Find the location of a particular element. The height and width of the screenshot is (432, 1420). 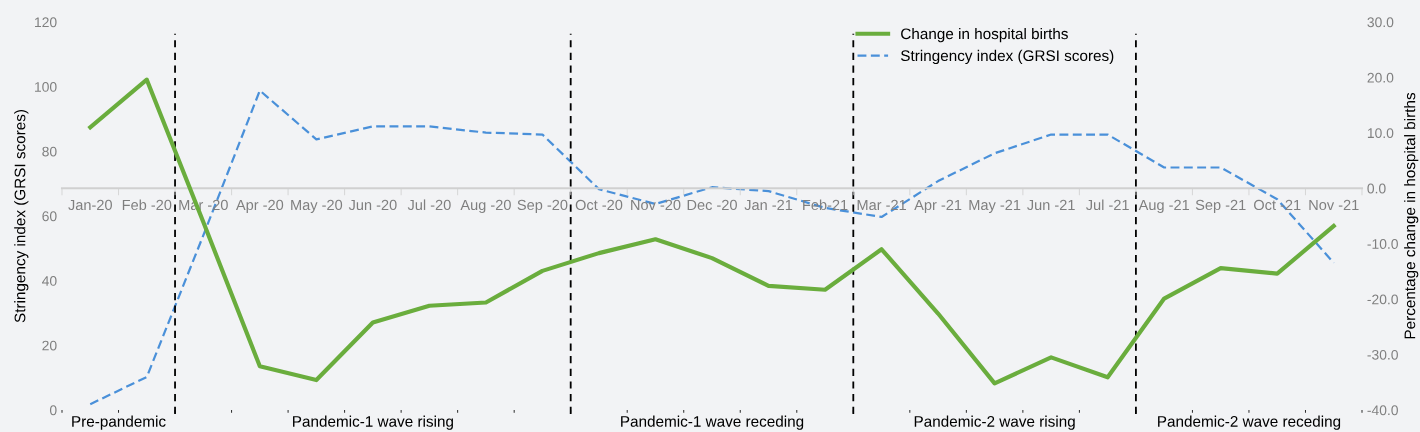

text: Pre-pandemic is located at coordinates (119, 422).